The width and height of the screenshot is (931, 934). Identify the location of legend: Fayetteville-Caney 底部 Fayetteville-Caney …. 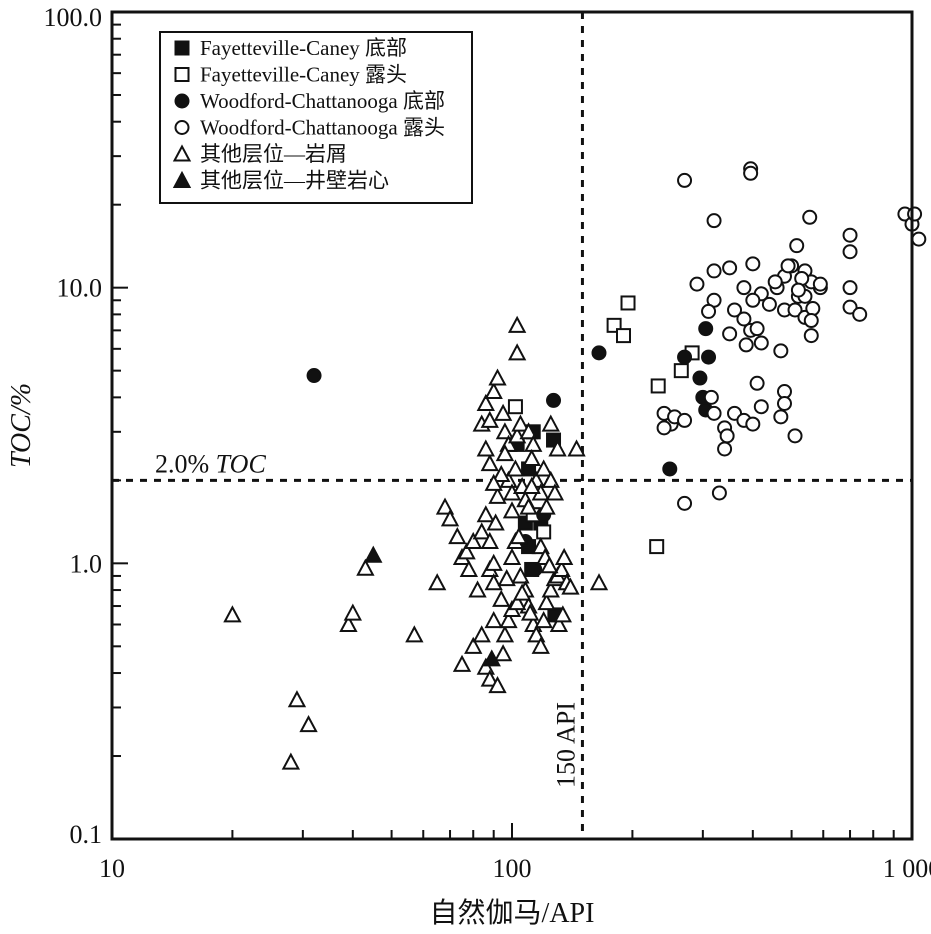
(316, 117).